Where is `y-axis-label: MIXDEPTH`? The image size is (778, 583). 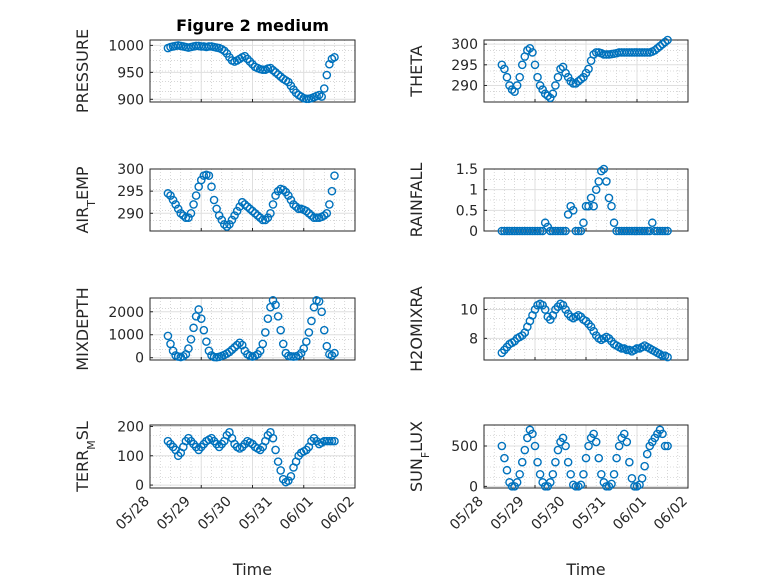
y-axis-label: MIXDEPTH is located at coordinates (82, 328).